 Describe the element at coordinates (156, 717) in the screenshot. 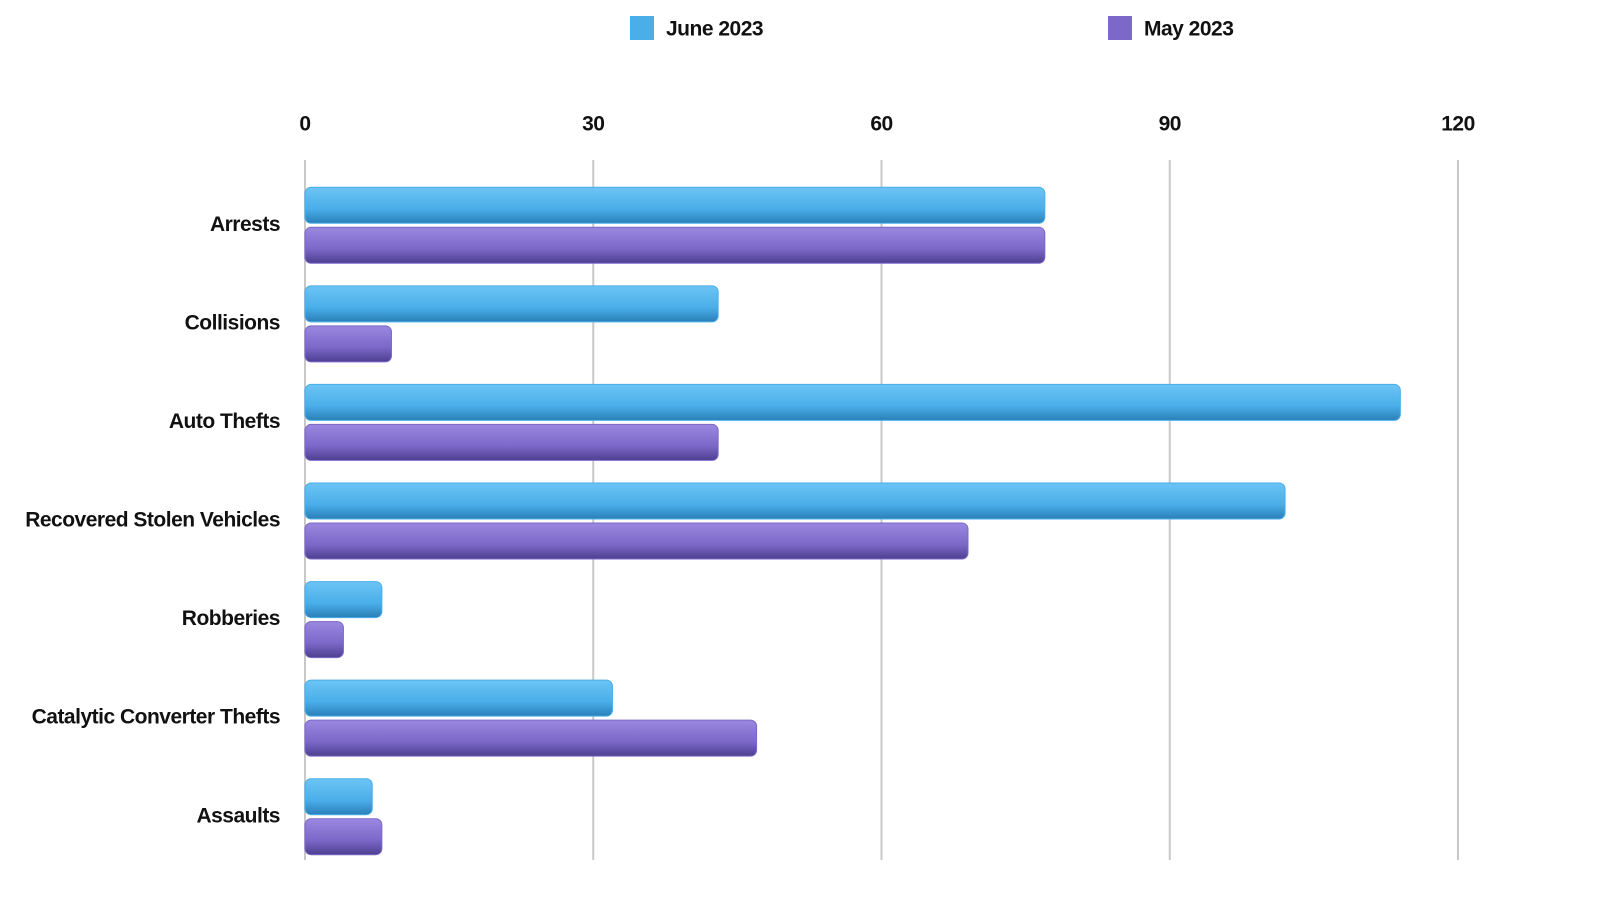

I see `y-tick-label: Catalytic Converter Thefts` at that location.